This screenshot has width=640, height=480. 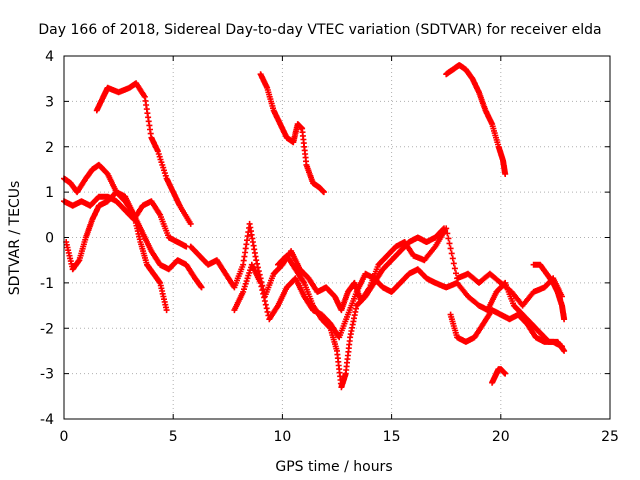 I want to click on x-axis-label: GPS time / hours, so click(x=333, y=467).